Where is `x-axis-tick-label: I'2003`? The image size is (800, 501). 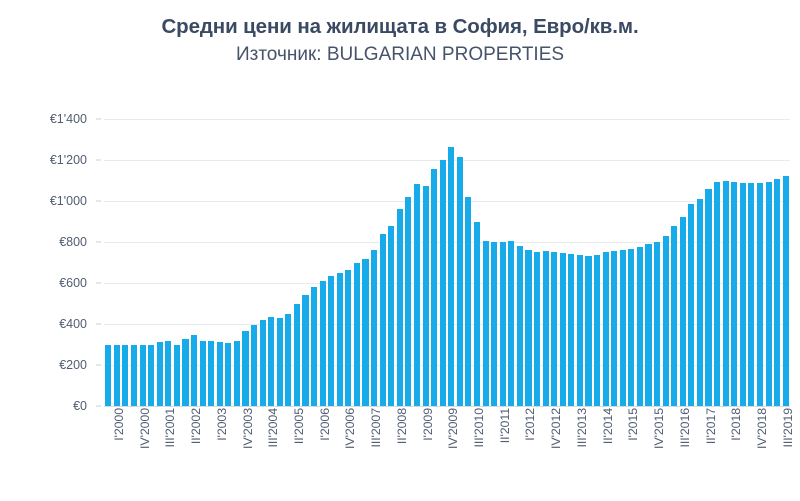 x-axis-tick-label: I'2003 is located at coordinates (221, 424).